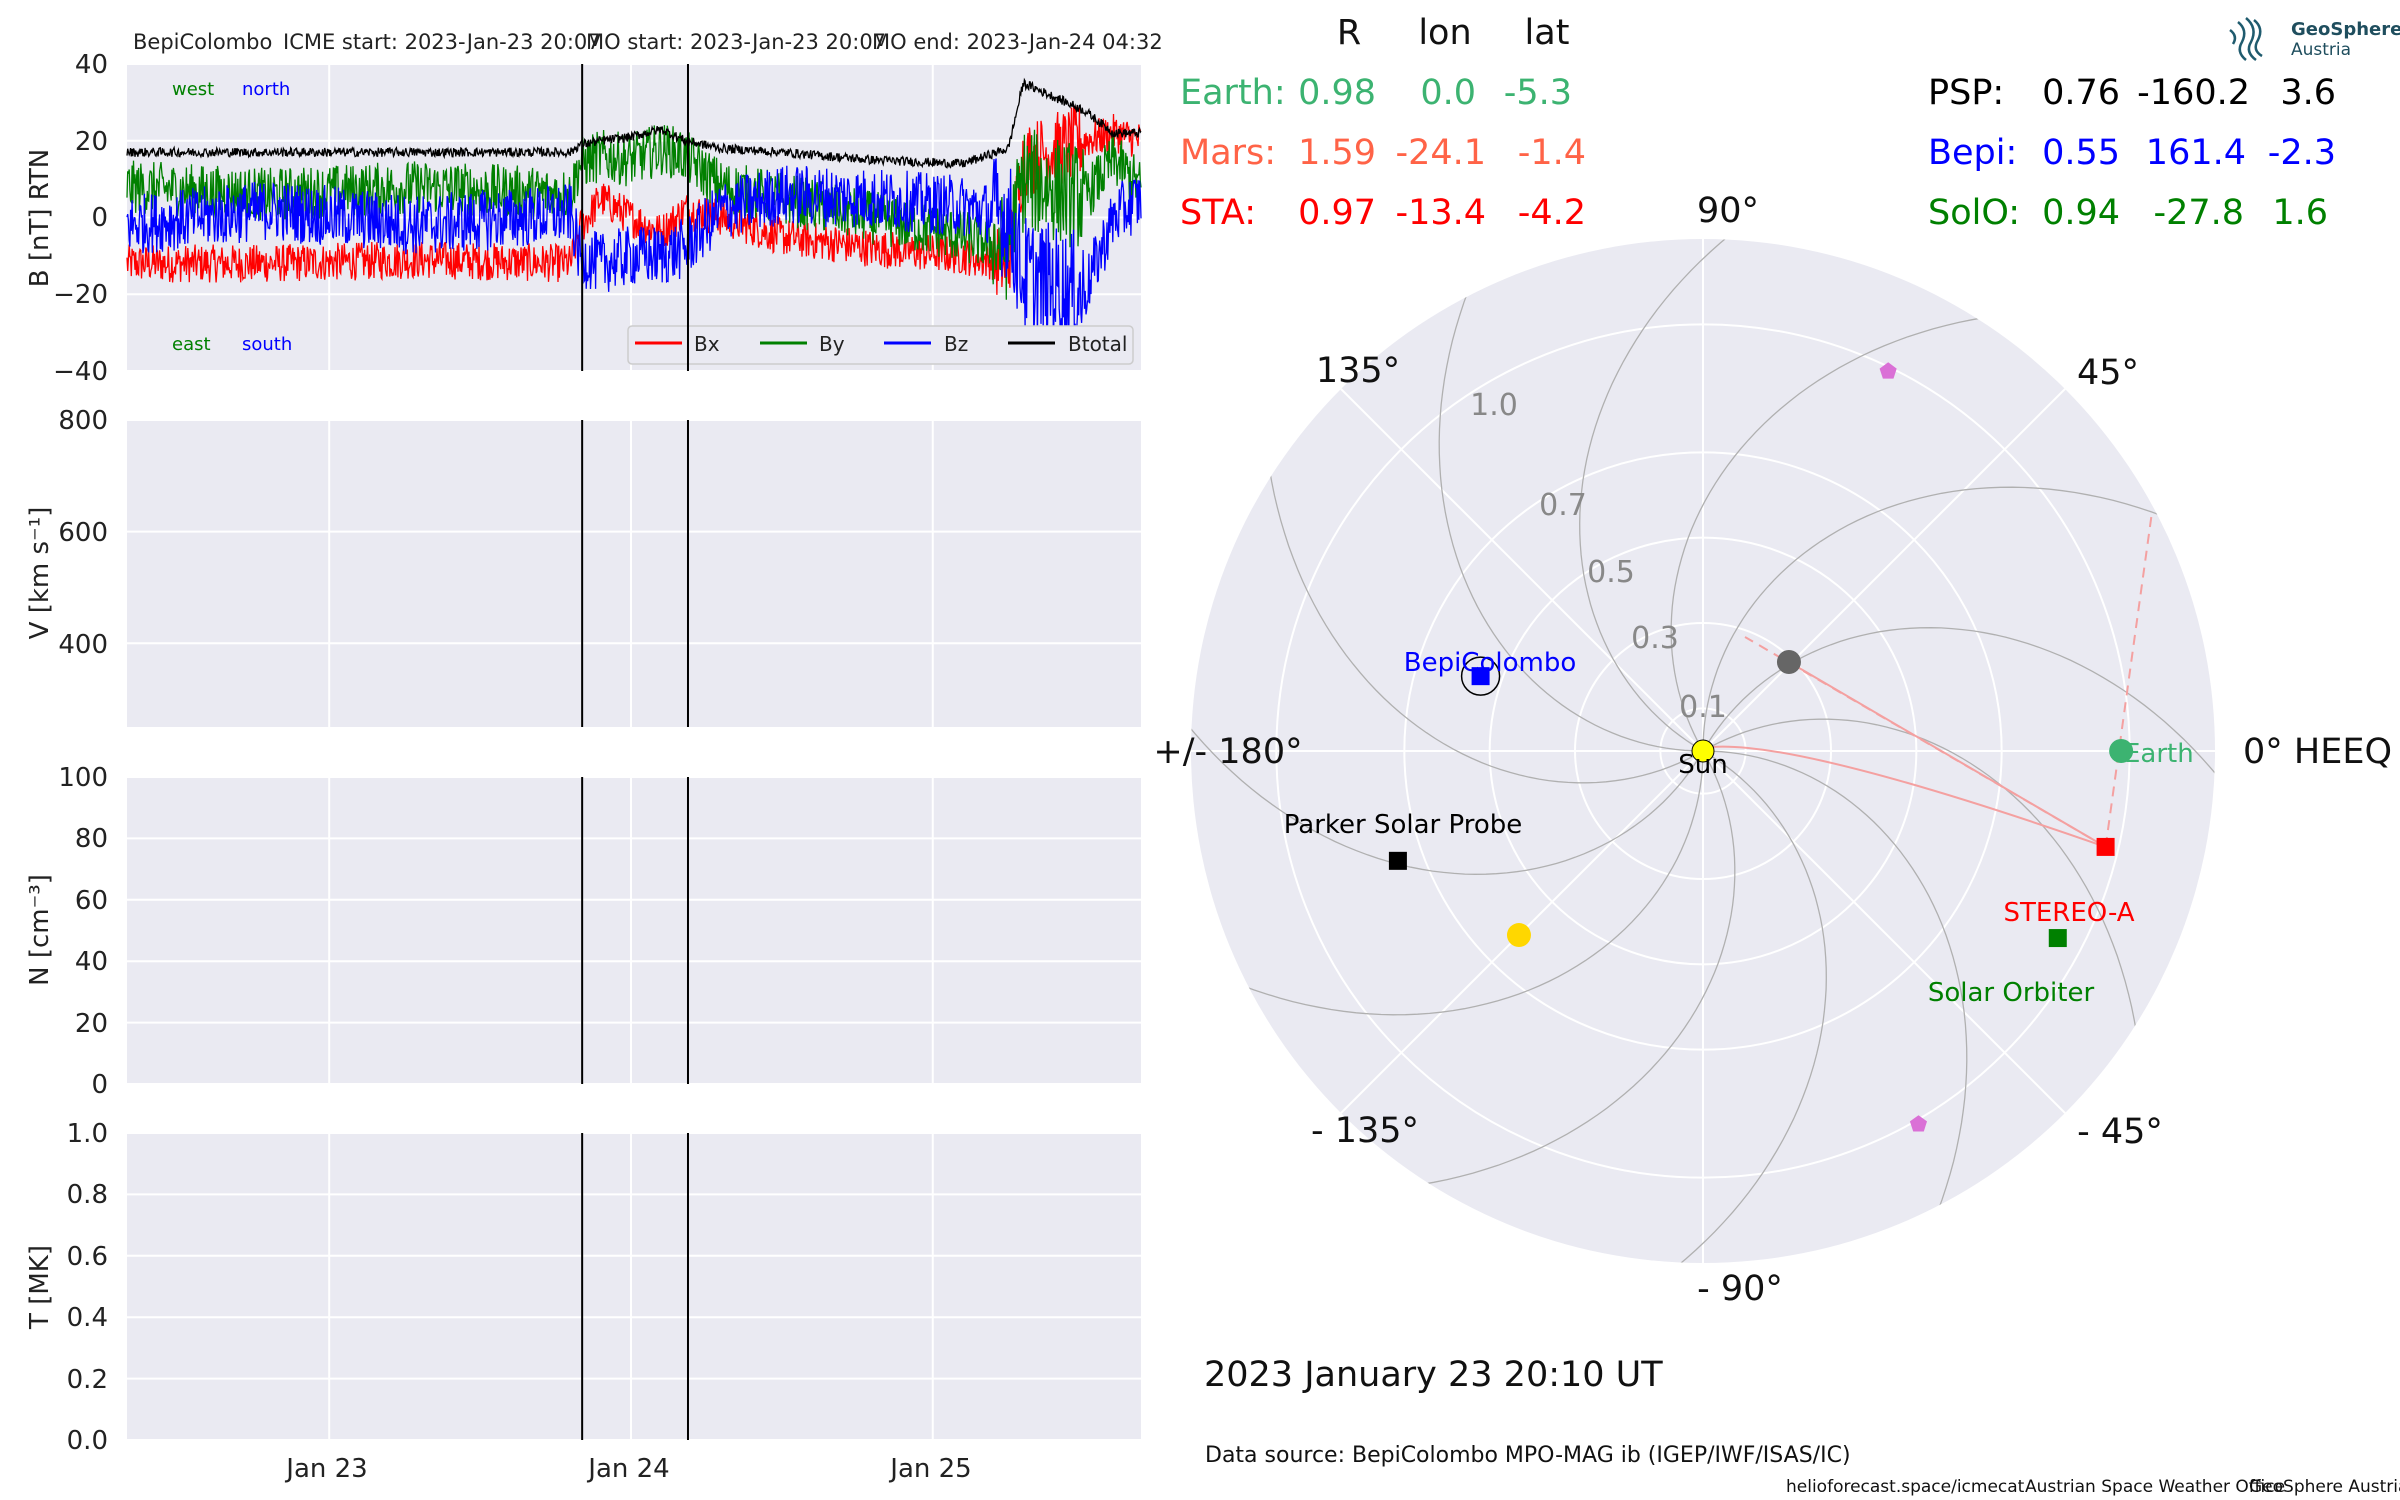  Describe the element at coordinates (1490, 663) in the screenshot. I see `label-bepicolombo: BepiColombo` at that location.